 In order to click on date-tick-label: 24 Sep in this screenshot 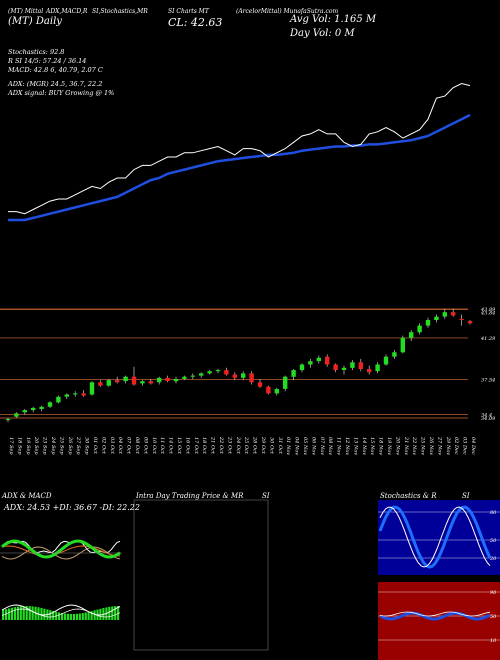, I will do `click(53, 445)`.